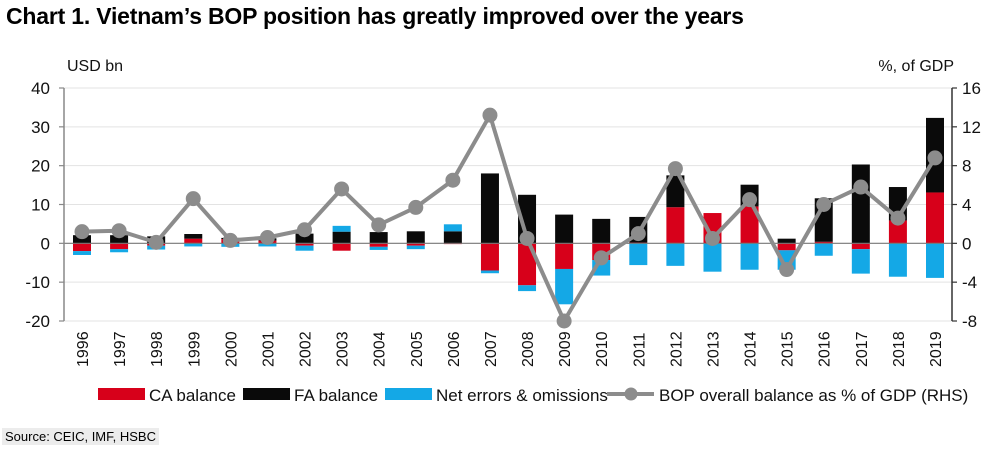 The width and height of the screenshot is (1000, 449). Describe the element at coordinates (40, 127) in the screenshot. I see `left-axis-tick-label: 30` at that location.